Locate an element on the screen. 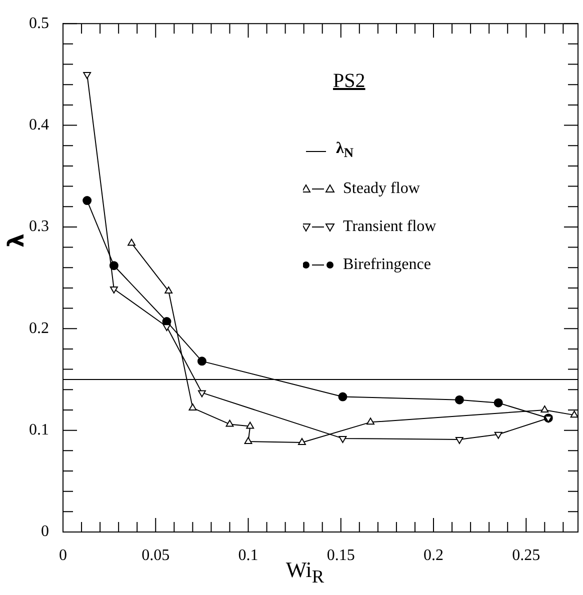 The width and height of the screenshot is (583, 595). x-axis-title: Wi$_{R}$ is located at coordinates (305, 571).